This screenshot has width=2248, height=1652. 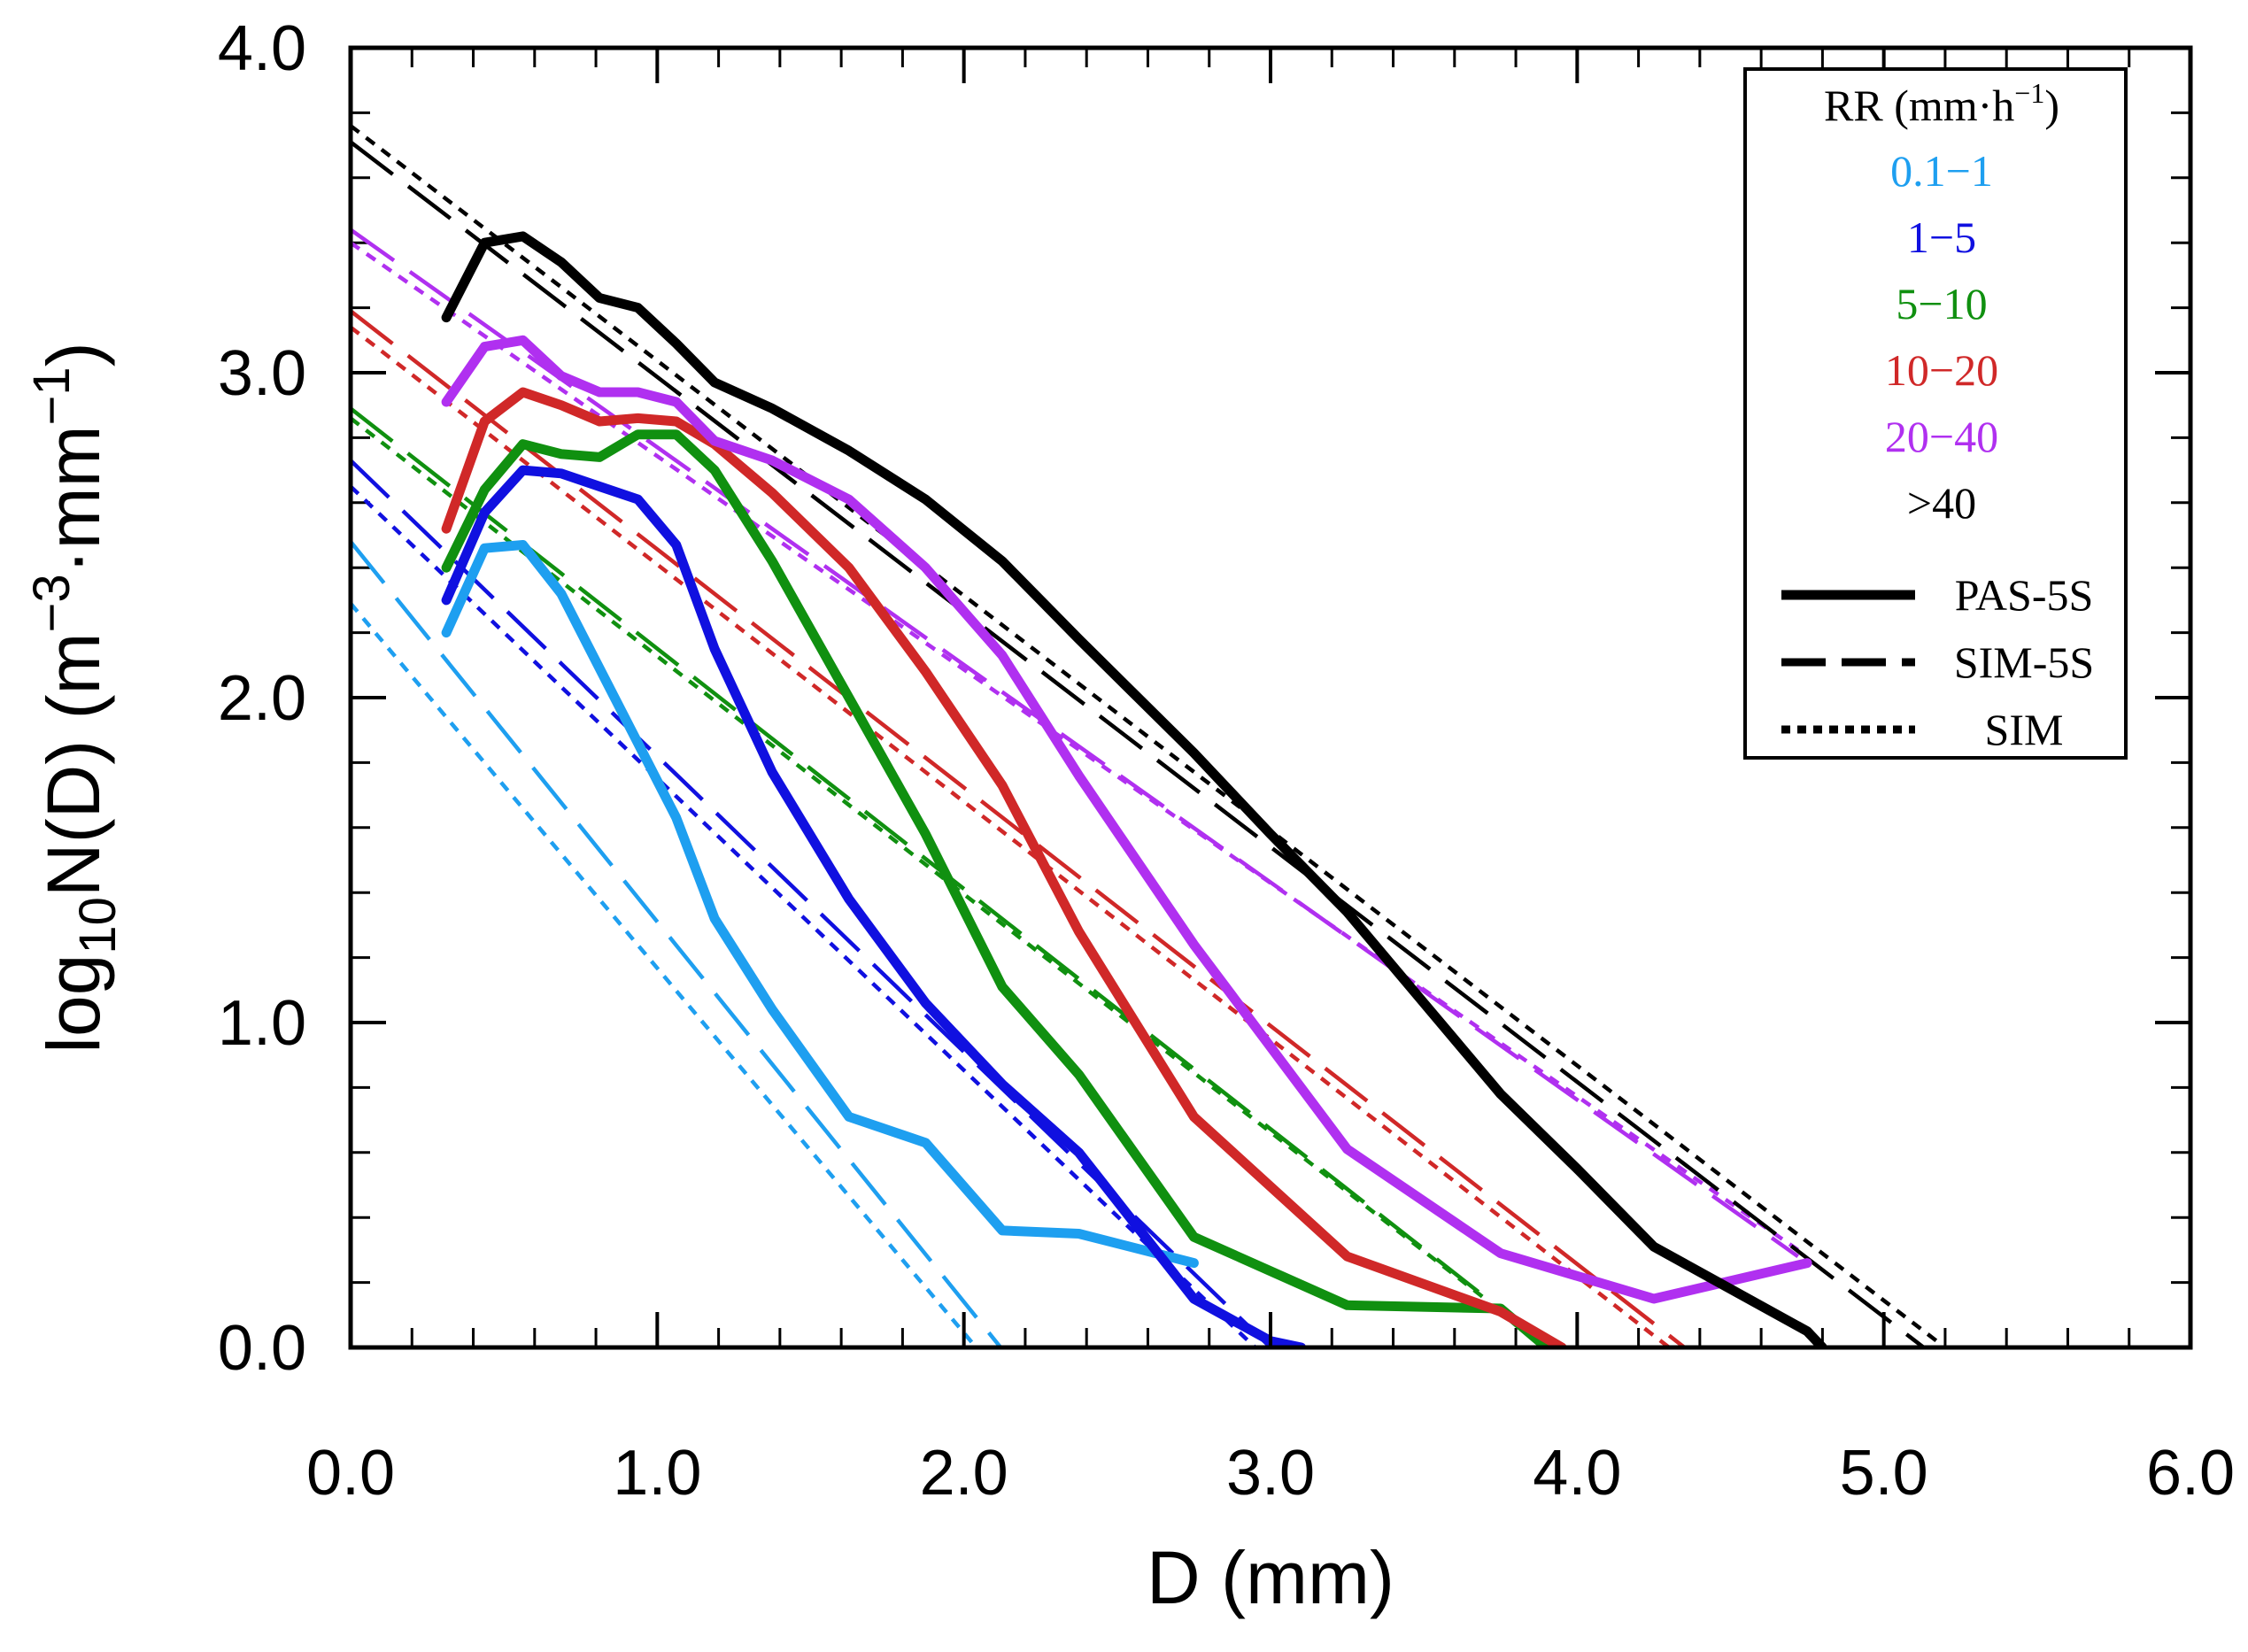 What do you see at coordinates (964, 1473) in the screenshot?
I see `x-tick-label: 2.0` at bounding box center [964, 1473].